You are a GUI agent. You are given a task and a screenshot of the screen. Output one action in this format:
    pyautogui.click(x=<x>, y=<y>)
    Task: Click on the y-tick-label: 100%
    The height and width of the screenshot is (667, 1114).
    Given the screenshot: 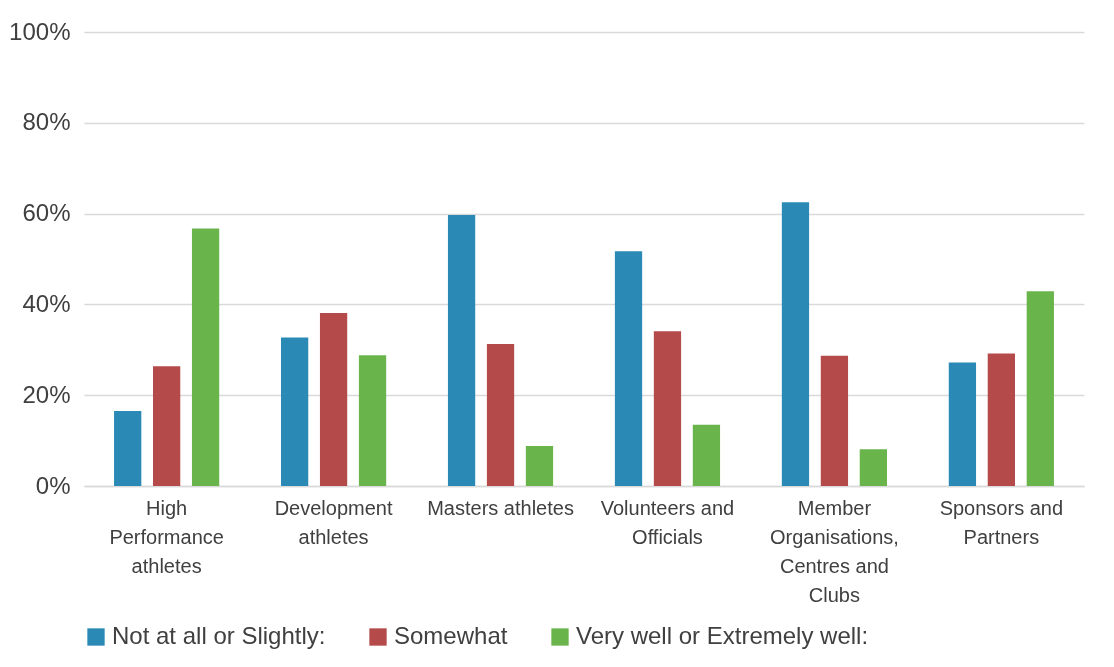 What is the action you would take?
    pyautogui.click(x=40, y=31)
    